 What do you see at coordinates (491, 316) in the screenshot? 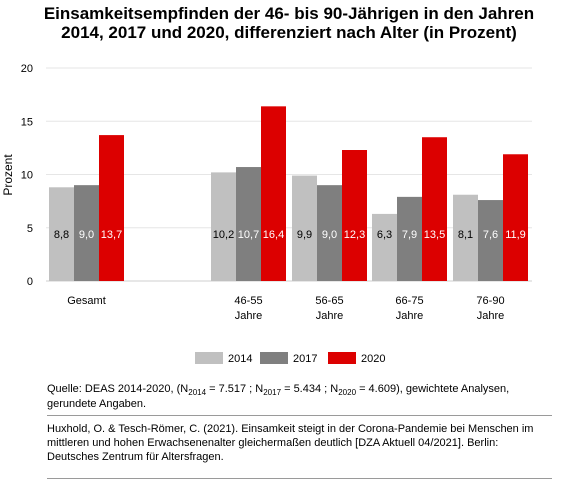
I see `x-tick-label-4-1: Jahre` at bounding box center [491, 316].